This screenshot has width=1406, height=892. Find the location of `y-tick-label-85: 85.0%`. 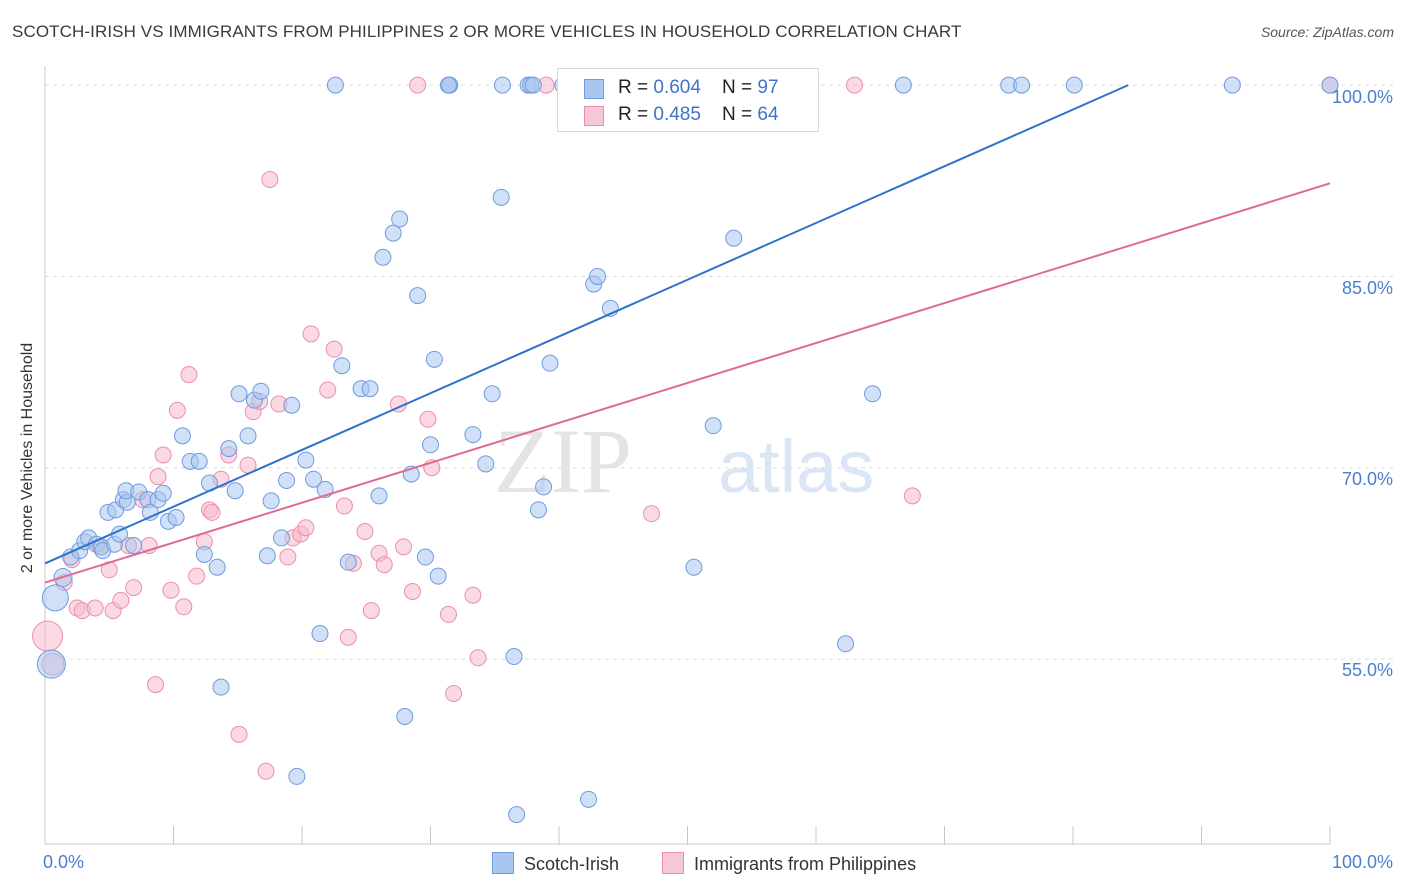

y-tick-label-85: 85.0% is located at coordinates (1367, 288).